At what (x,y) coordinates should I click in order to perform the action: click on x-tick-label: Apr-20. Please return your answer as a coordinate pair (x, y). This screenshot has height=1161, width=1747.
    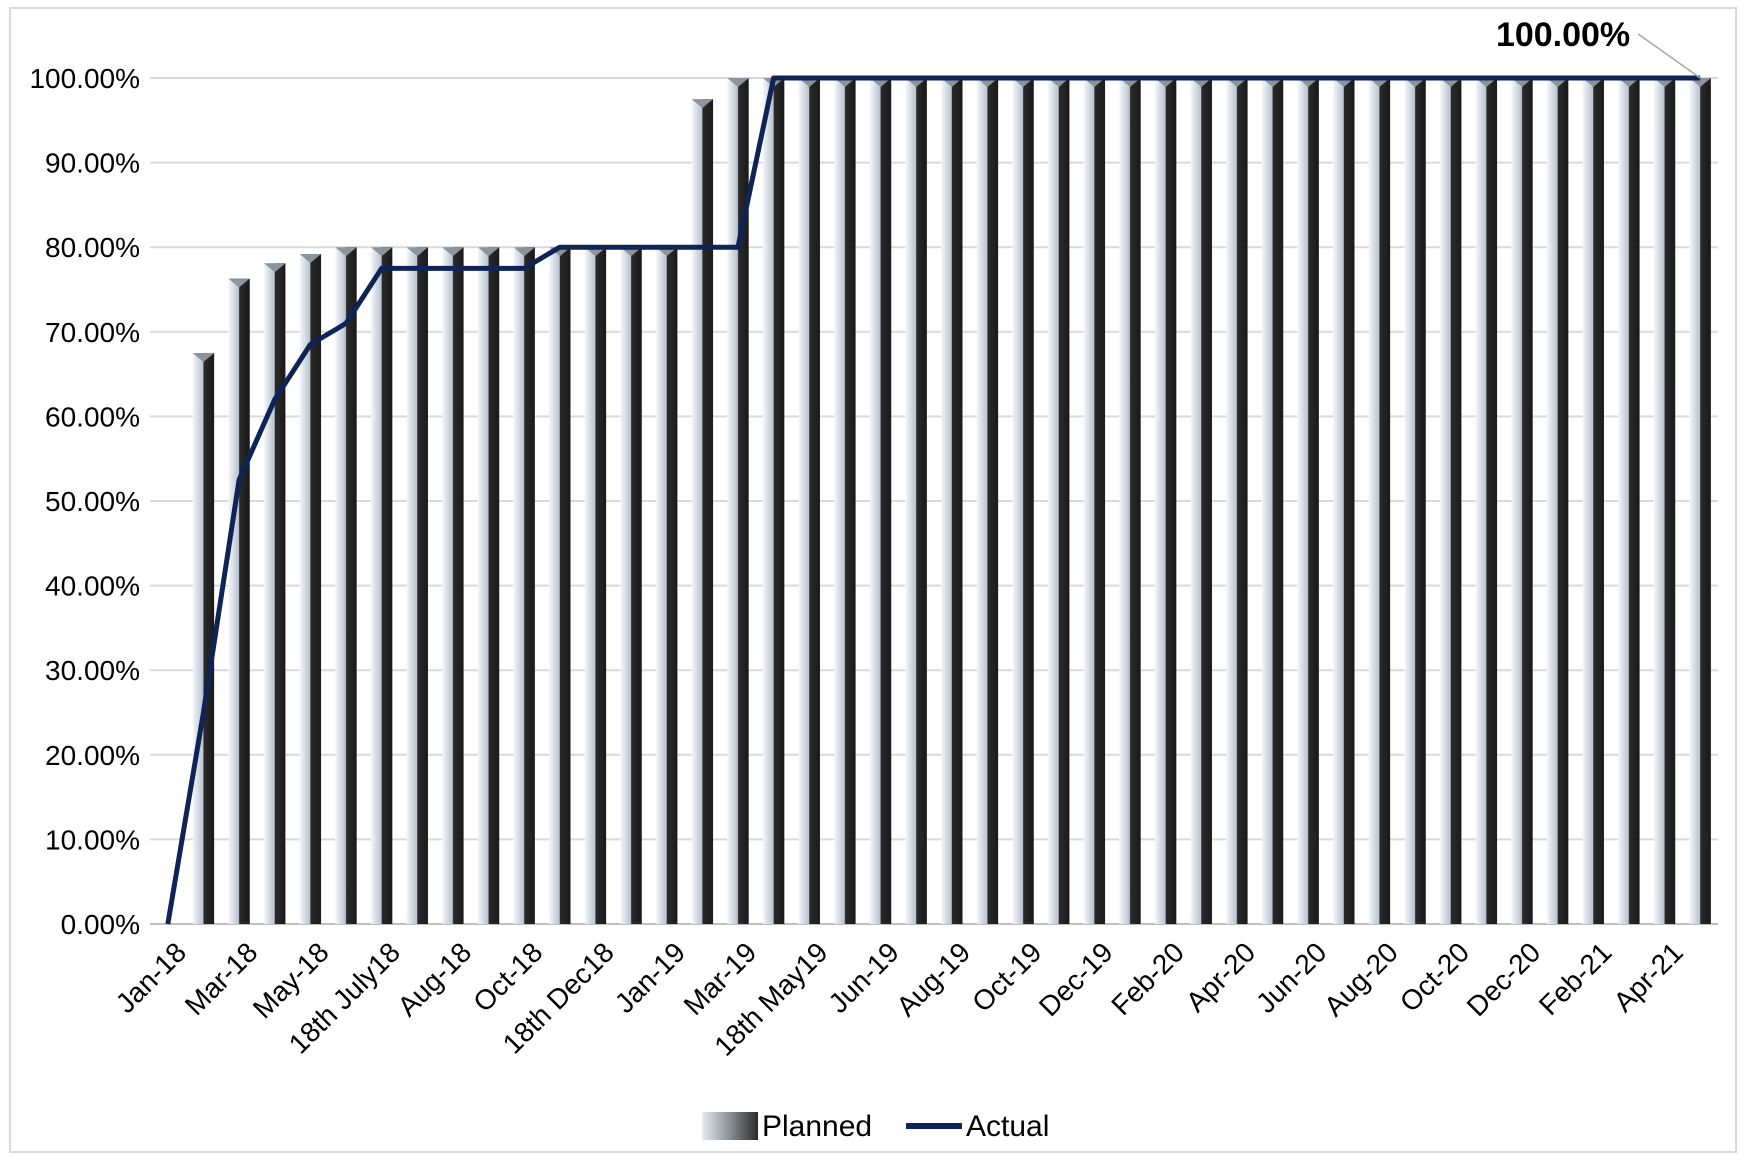
    Looking at the image, I should click on (1220, 976).